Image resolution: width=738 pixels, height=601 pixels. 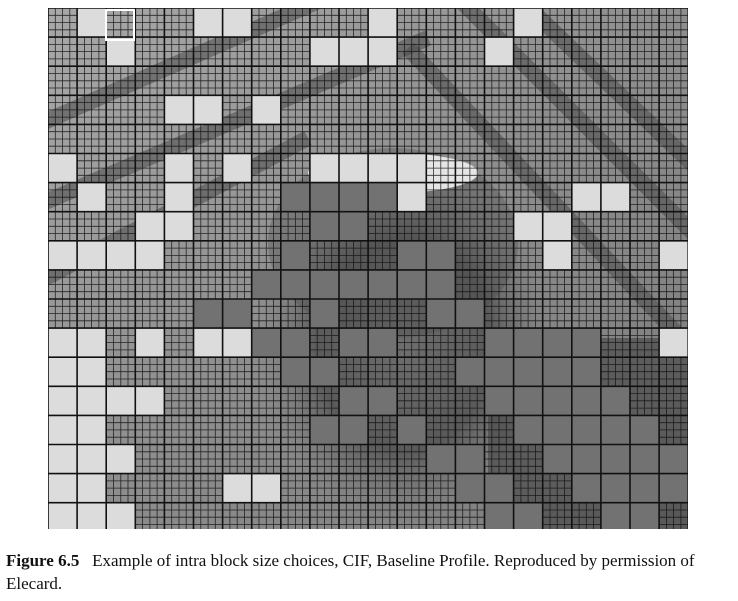 What do you see at coordinates (43, 560) in the screenshot?
I see `figure-label: Figure 6.5` at bounding box center [43, 560].